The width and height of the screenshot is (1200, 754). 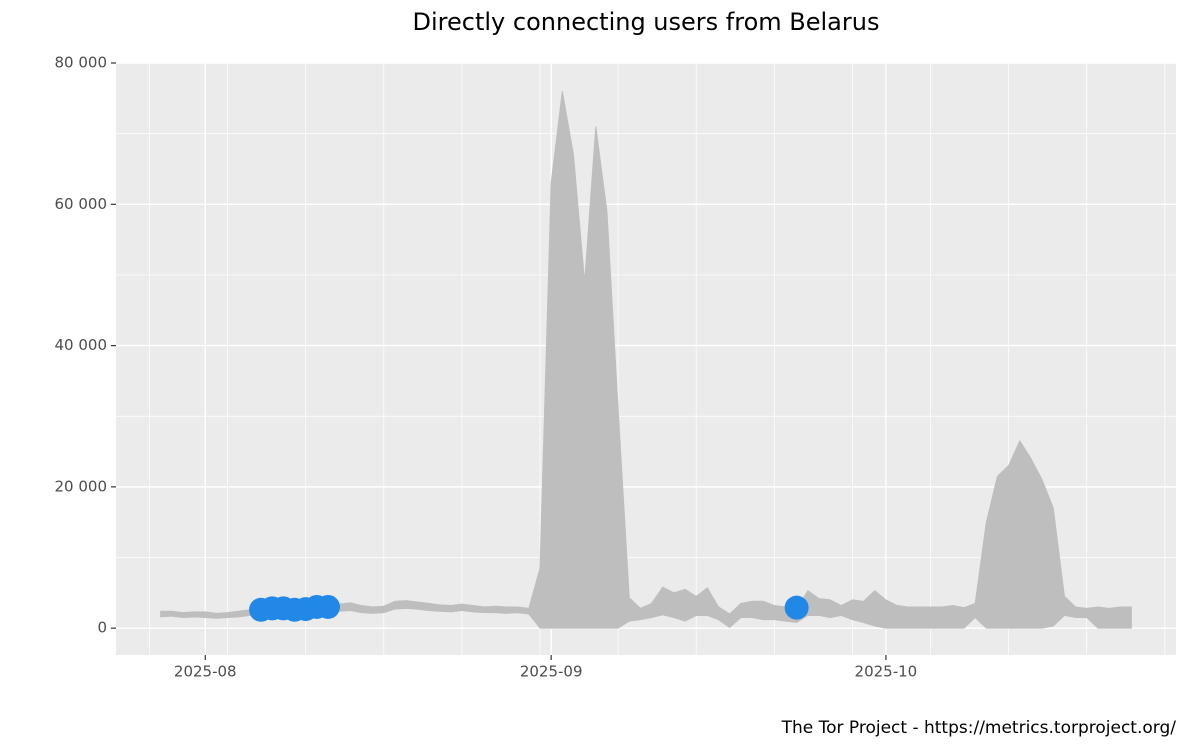 I want to click on x-tick-label: 2025-10, so click(x=886, y=672).